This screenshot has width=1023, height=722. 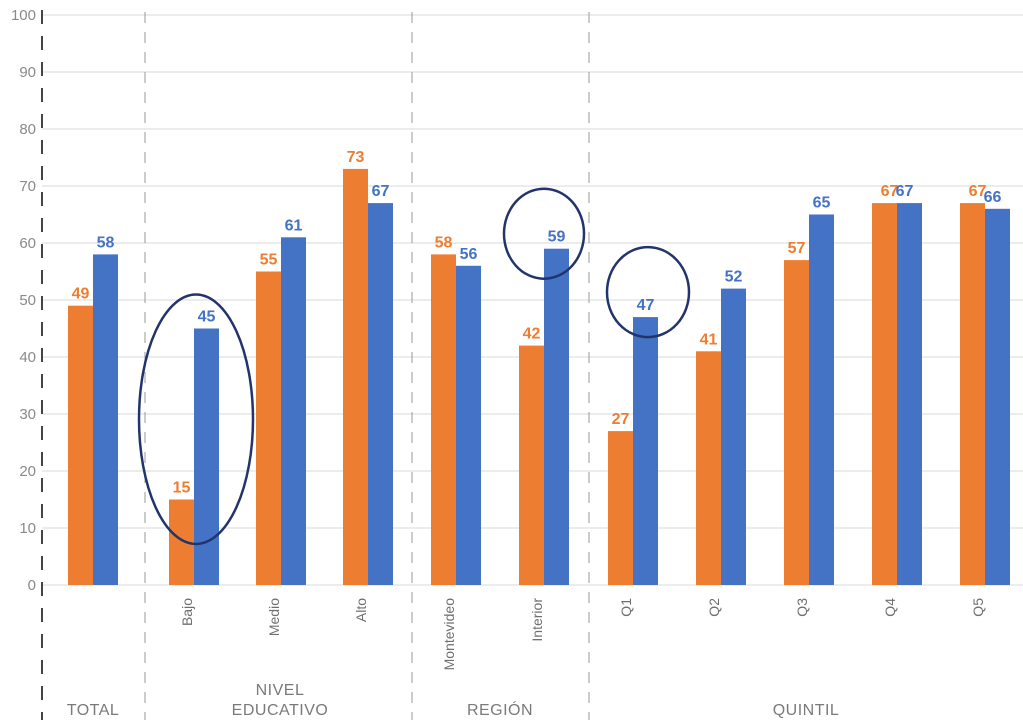 What do you see at coordinates (280, 690) in the screenshot?
I see `group-label: NIVEL` at bounding box center [280, 690].